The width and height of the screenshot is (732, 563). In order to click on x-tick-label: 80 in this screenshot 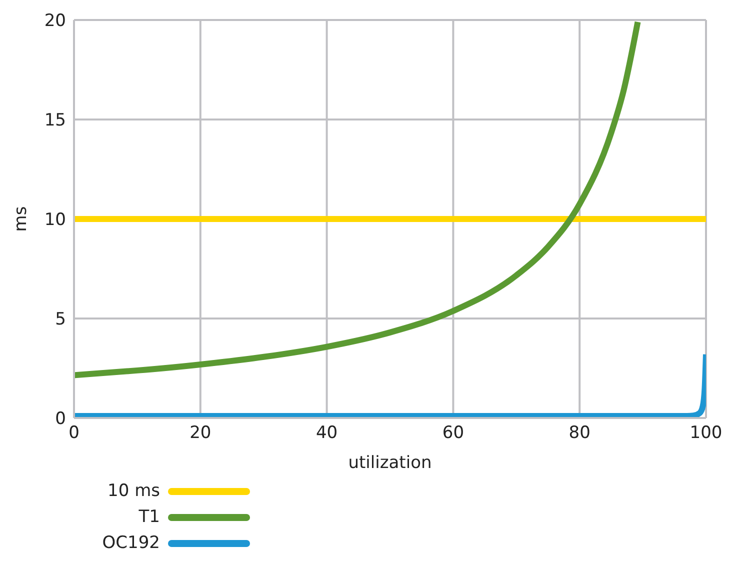, I will do `click(579, 433)`.